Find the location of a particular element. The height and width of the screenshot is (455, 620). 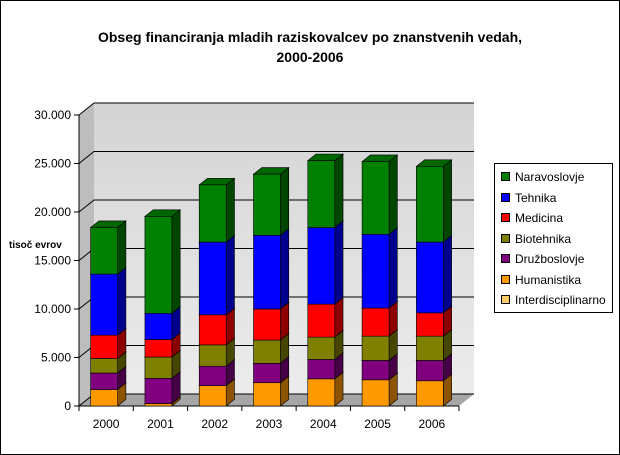

x-tick-label: 2002 is located at coordinates (214, 424).